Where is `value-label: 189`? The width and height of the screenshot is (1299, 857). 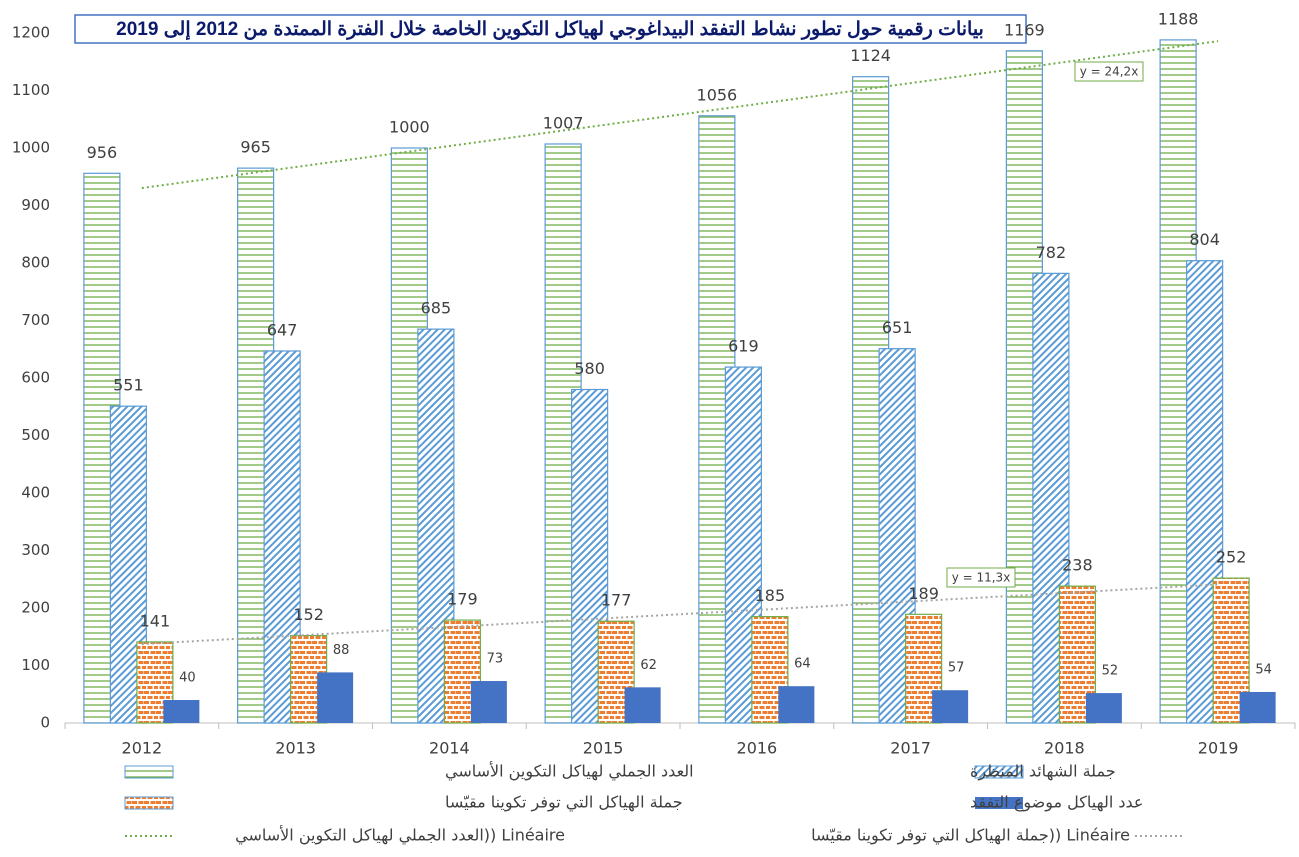
value-label: 189 is located at coordinates (923, 593).